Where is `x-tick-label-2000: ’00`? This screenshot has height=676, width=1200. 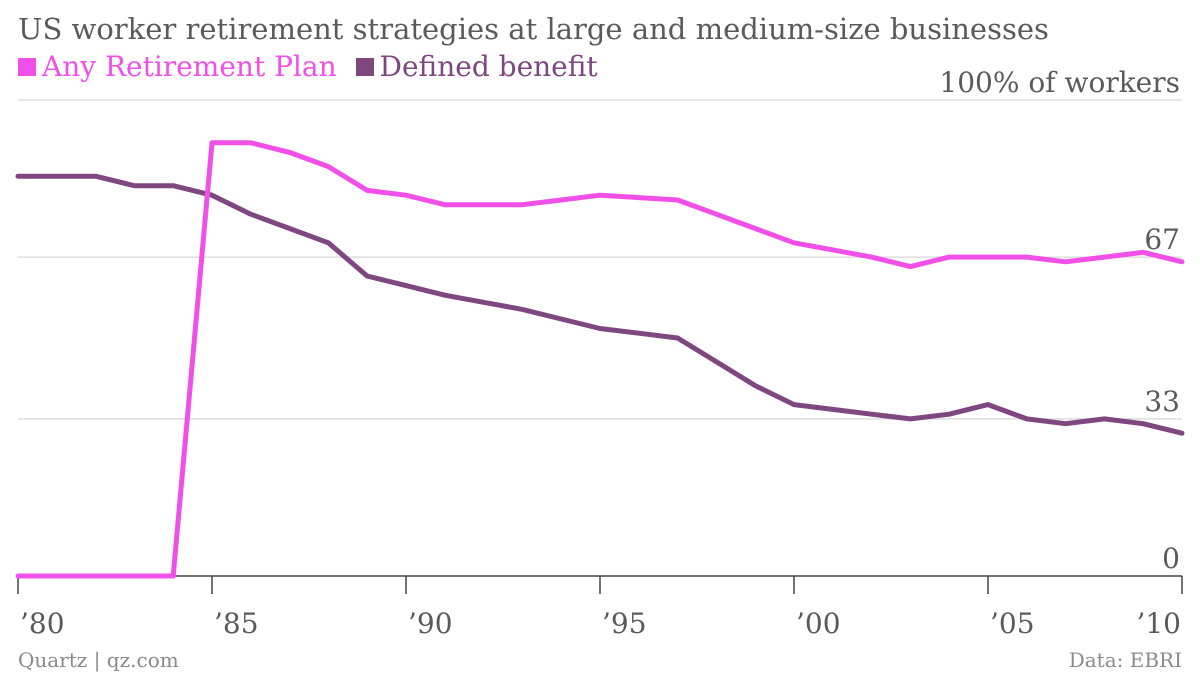
x-tick-label-2000: ’00 is located at coordinates (818, 623).